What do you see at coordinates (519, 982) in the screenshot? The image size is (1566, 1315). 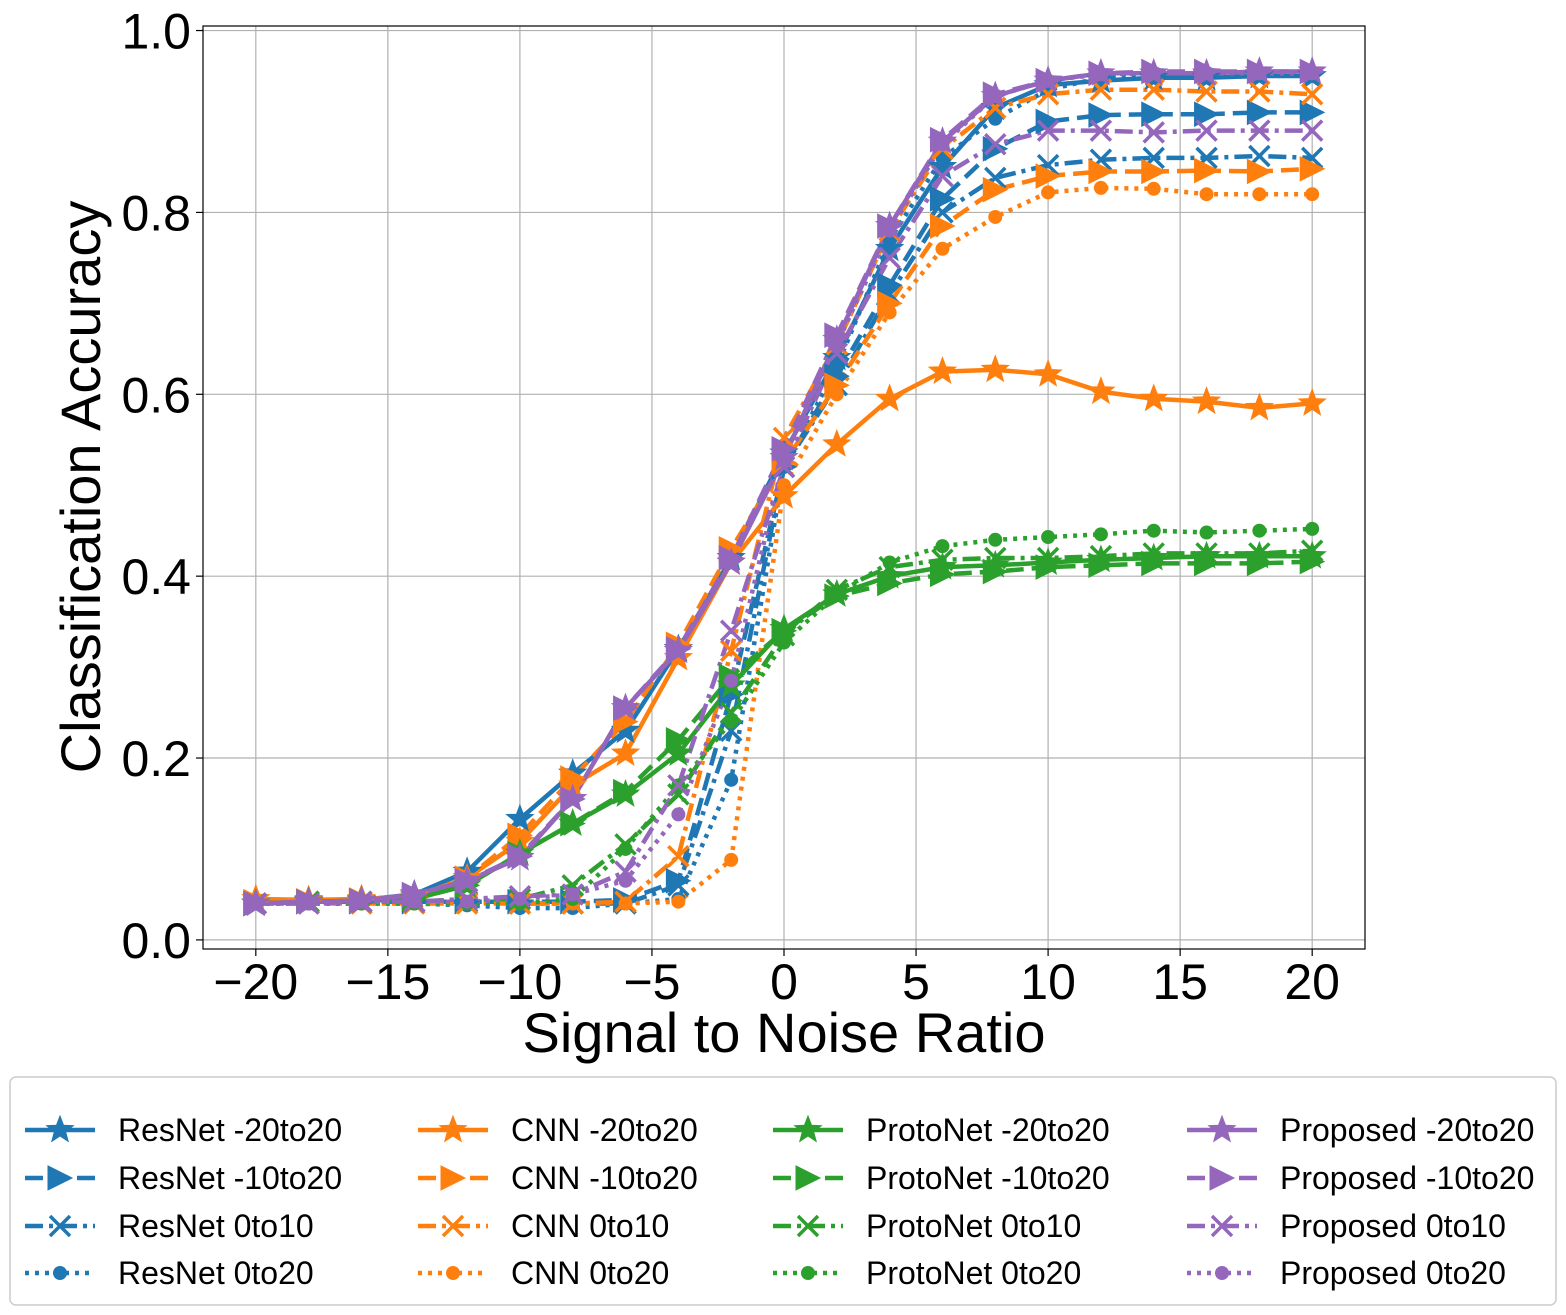 I see `x-tick-label: −10` at bounding box center [519, 982].